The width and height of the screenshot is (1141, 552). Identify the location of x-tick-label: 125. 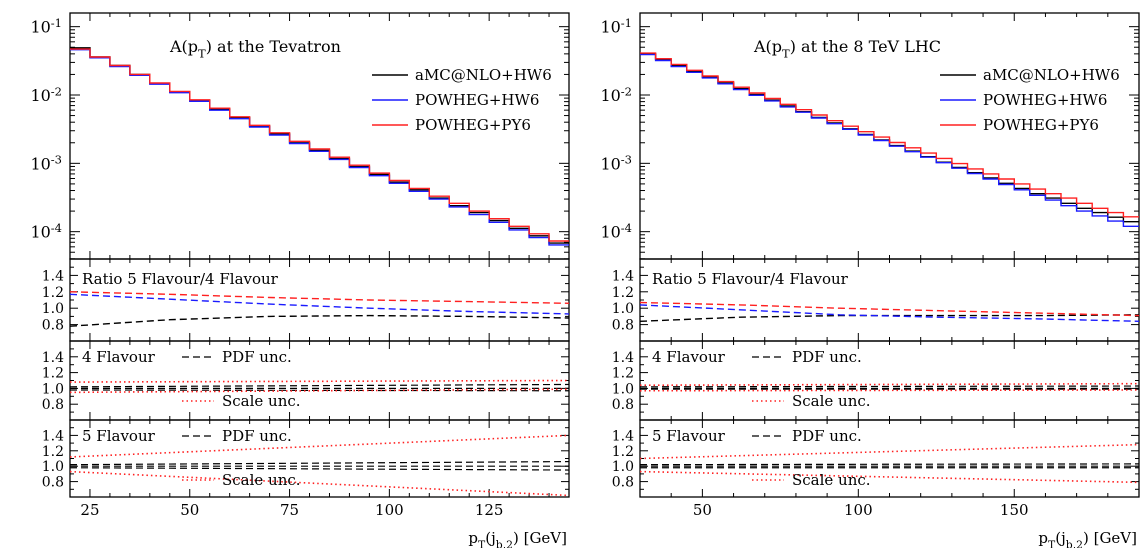
(489, 510).